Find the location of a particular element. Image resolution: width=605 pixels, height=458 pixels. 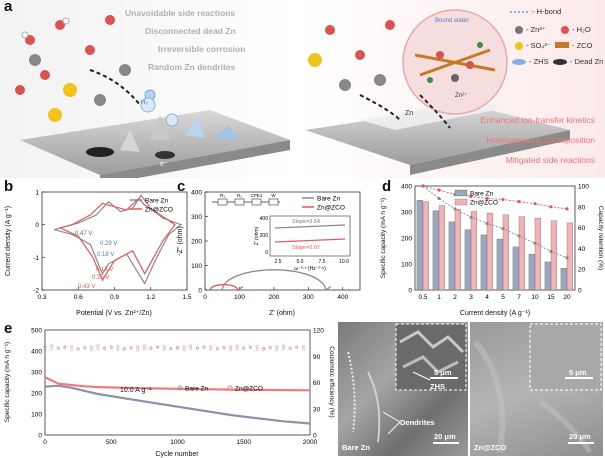

x-tick-label: 0.9 is located at coordinates (114, 297).